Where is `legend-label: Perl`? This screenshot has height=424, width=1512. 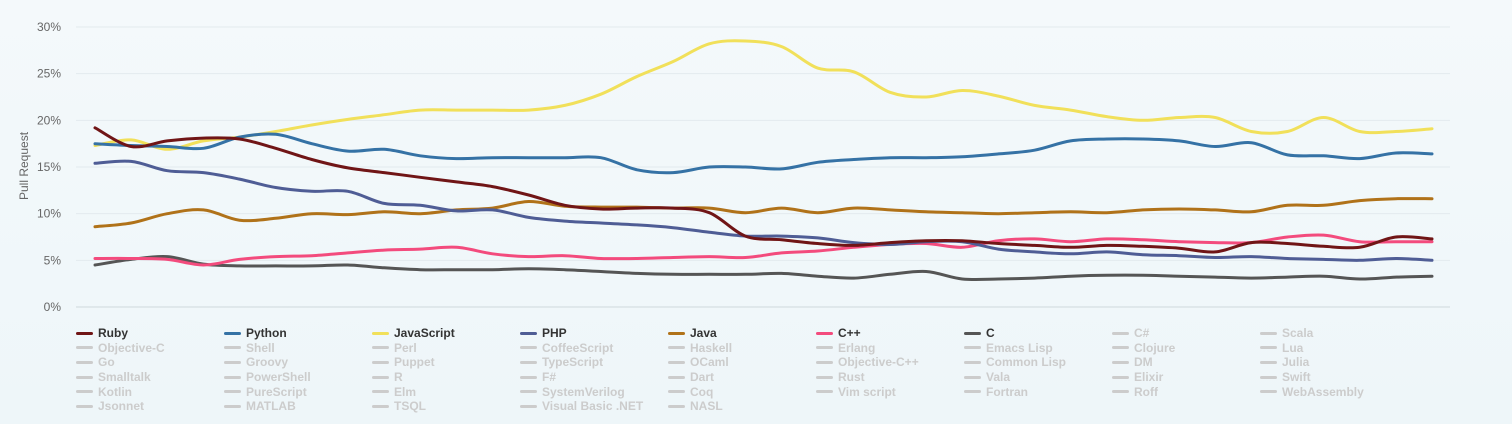 legend-label: Perl is located at coordinates (405, 347).